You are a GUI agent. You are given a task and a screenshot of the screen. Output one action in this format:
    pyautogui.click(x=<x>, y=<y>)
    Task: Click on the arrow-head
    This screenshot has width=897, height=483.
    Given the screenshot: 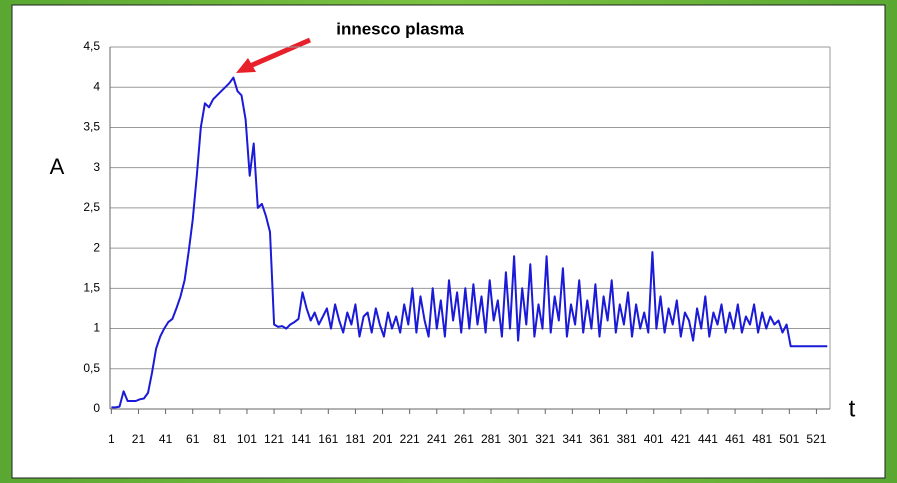 What is the action you would take?
    pyautogui.click(x=246, y=65)
    